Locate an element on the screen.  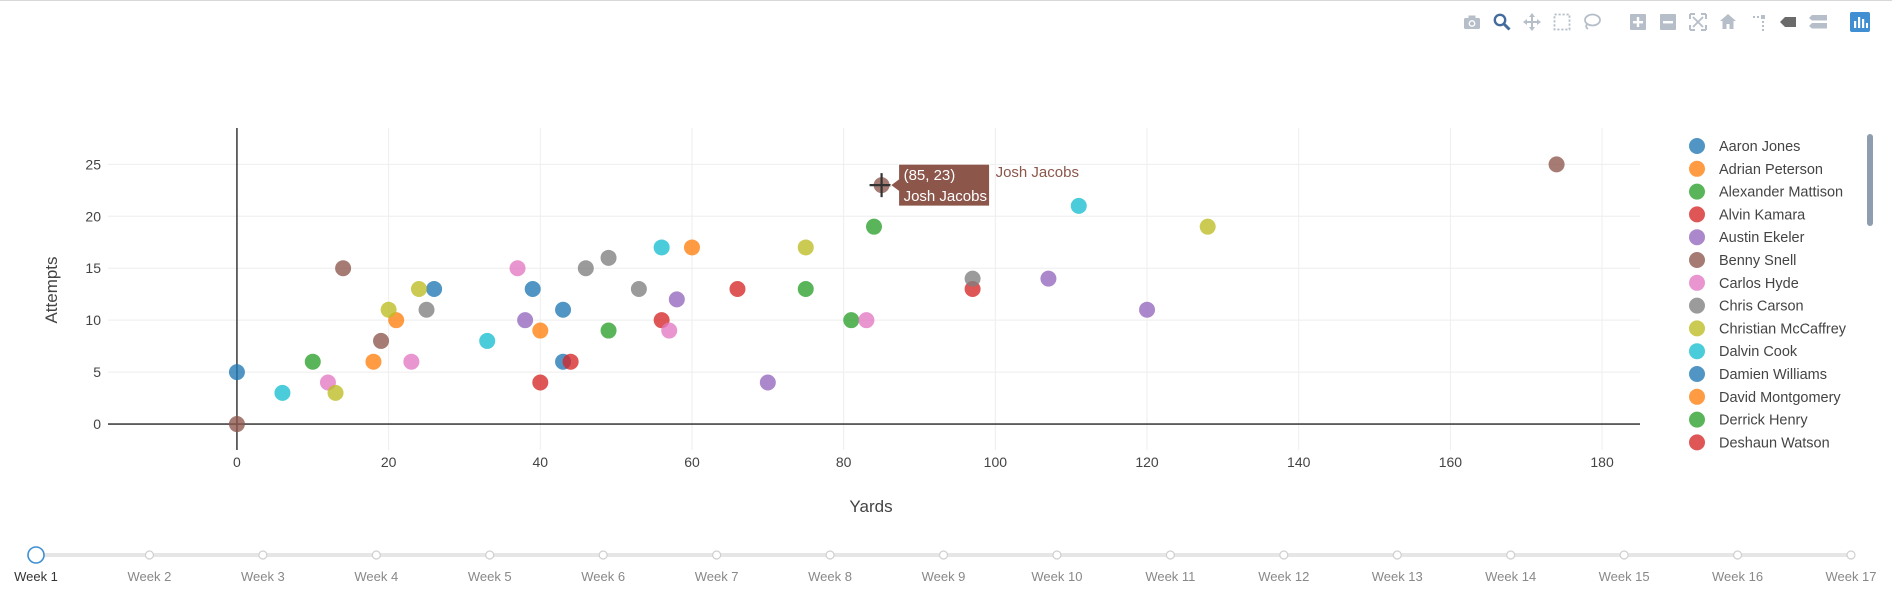
legend-label: Alexander Mattison is located at coordinates (1781, 193).